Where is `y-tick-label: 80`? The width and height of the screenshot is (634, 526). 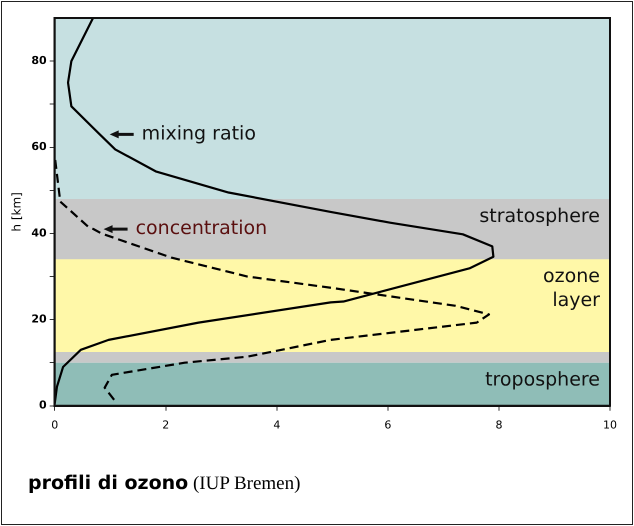 y-tick-label: 80 is located at coordinates (39, 60).